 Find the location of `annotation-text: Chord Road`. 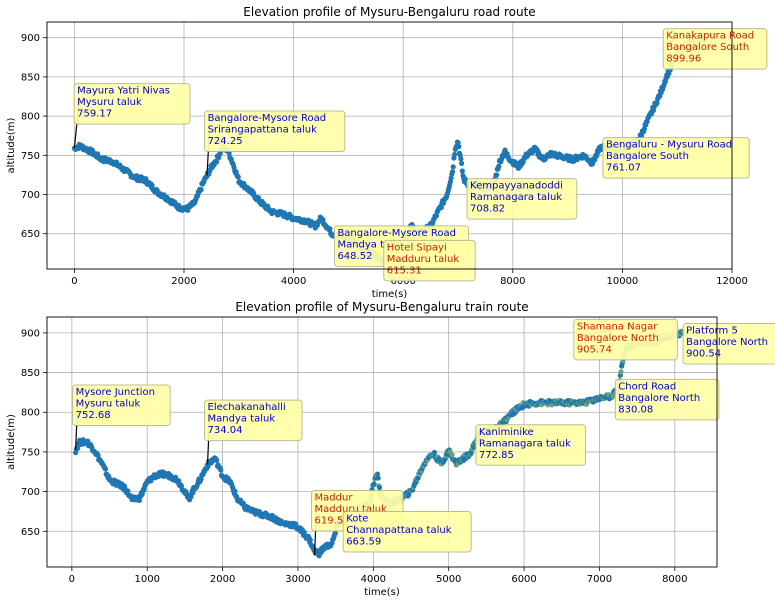

annotation-text: Chord Road is located at coordinates (647, 386).